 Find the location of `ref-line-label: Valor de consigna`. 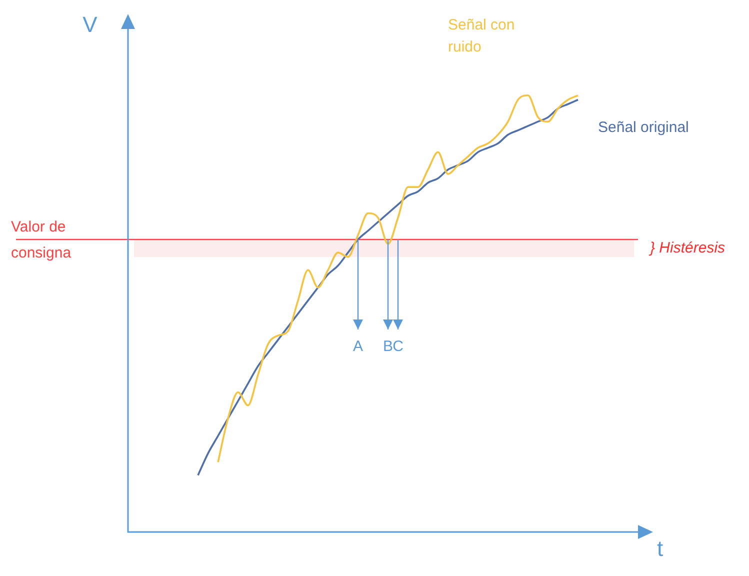

ref-line-label: Valor de consigna is located at coordinates (41, 240).